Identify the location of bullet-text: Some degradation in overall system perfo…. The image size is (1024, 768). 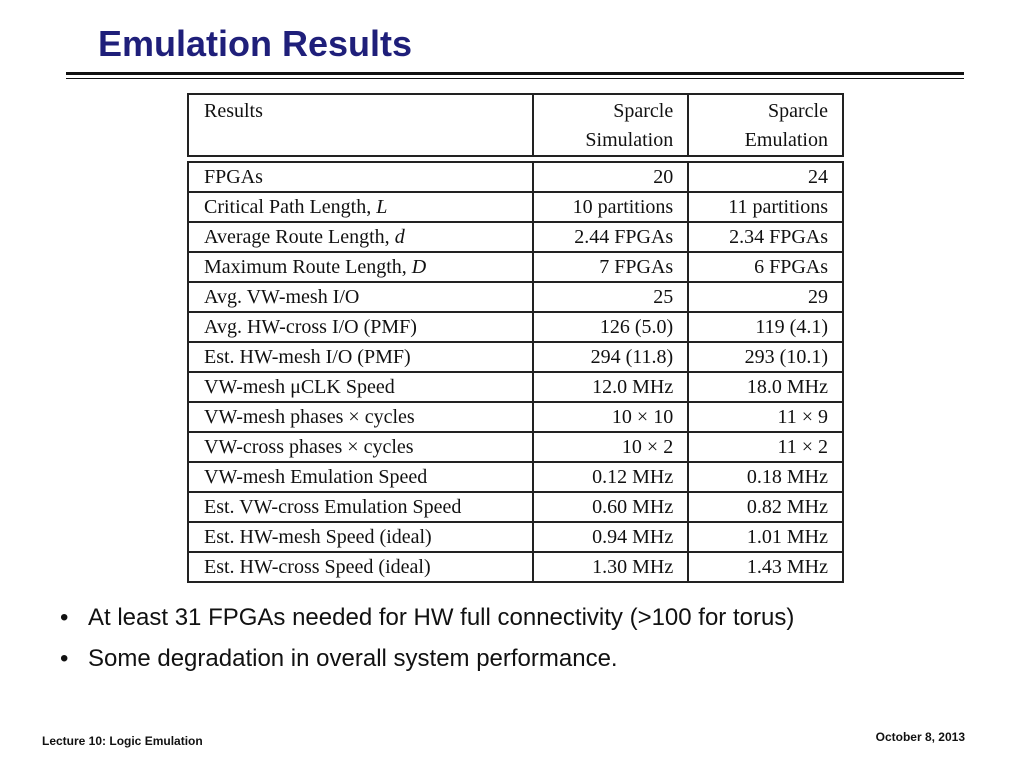
(353, 658).